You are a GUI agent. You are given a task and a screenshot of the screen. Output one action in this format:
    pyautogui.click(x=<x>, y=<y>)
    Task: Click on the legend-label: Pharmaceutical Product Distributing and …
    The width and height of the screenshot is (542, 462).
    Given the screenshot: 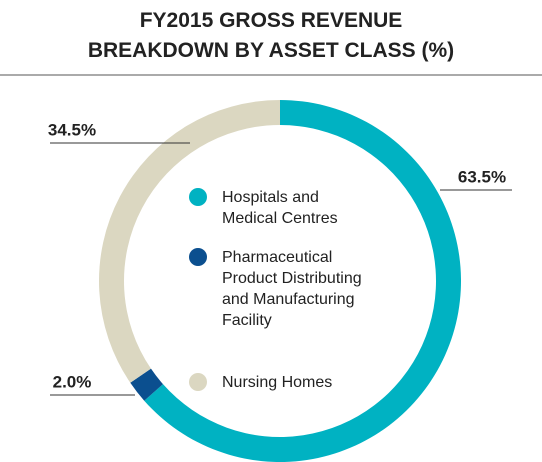 What is the action you would take?
    pyautogui.click(x=292, y=289)
    